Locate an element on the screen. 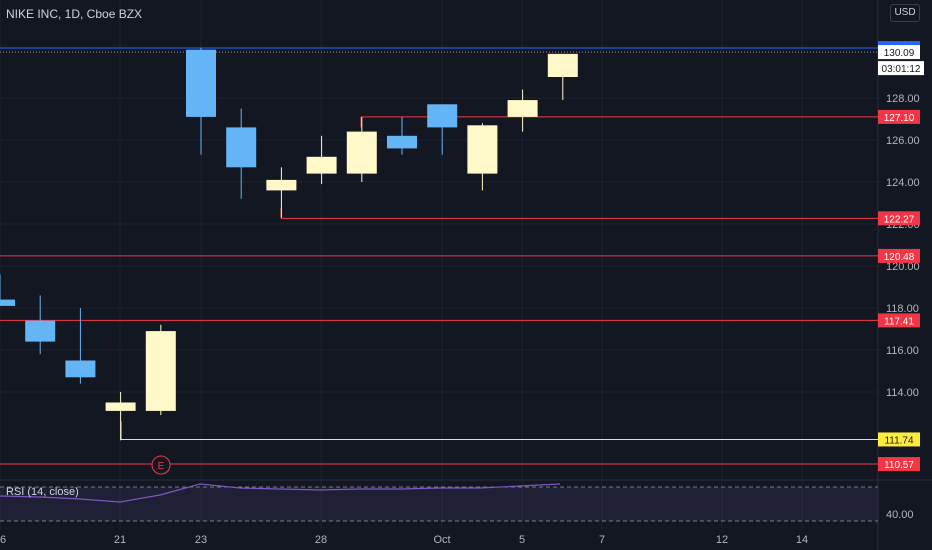  price-tick: 126.00 is located at coordinates (903, 141).